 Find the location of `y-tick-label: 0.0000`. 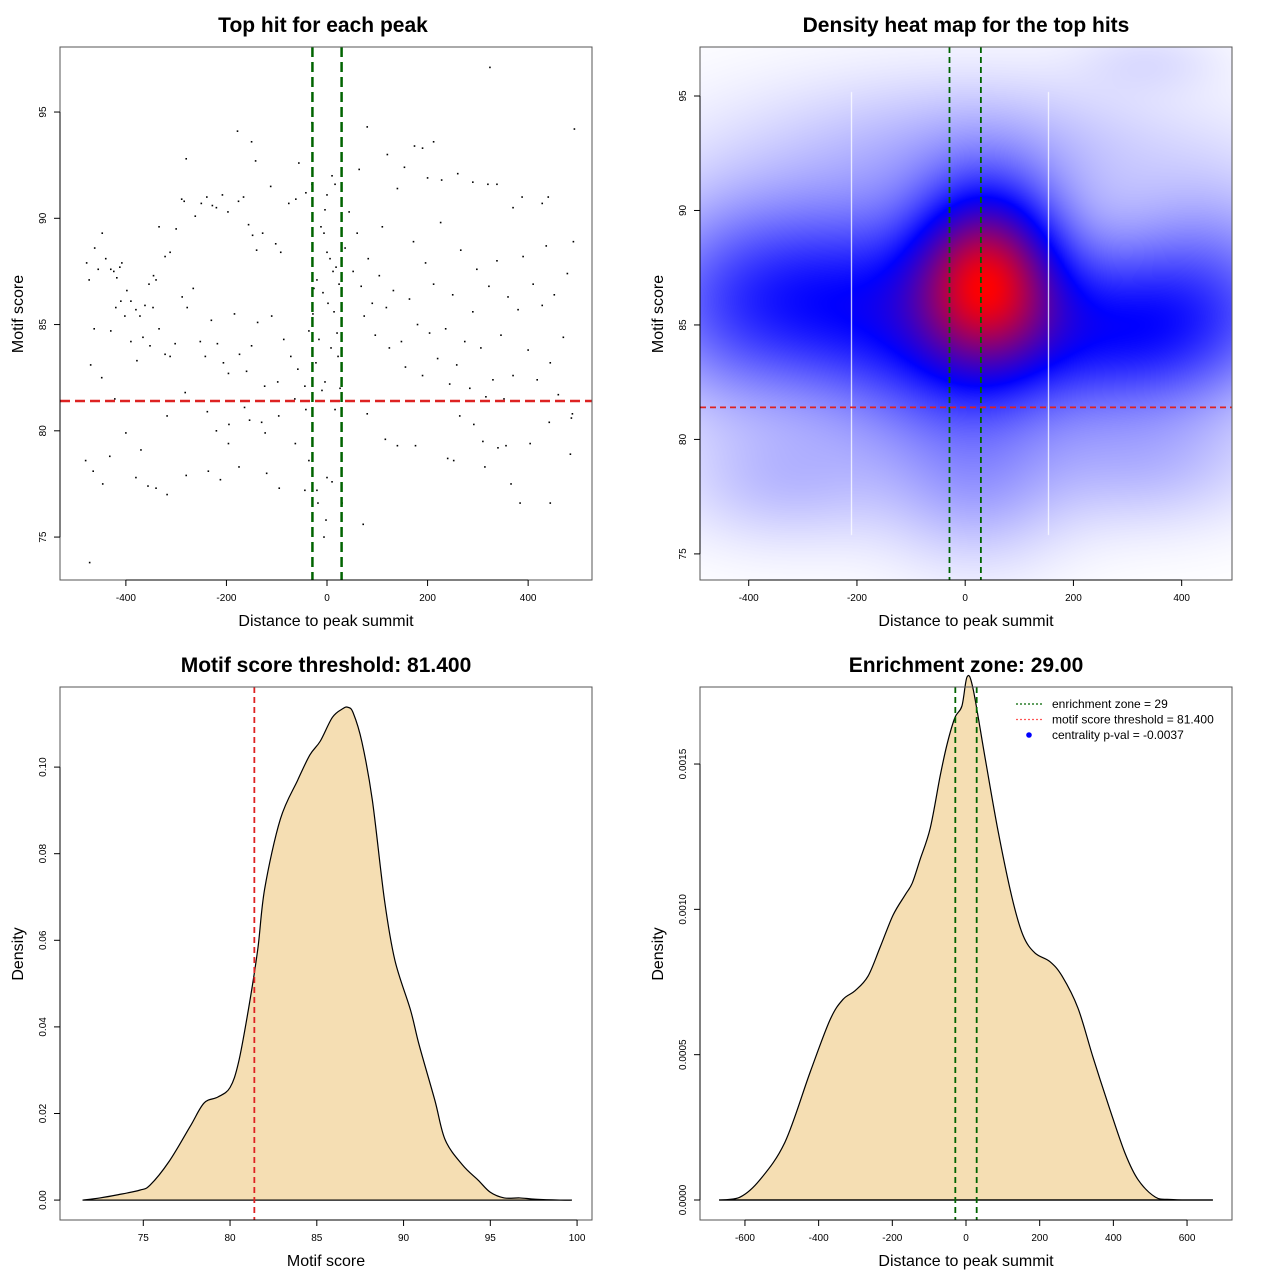

y-tick-label: 0.0000 is located at coordinates (683, 1199).